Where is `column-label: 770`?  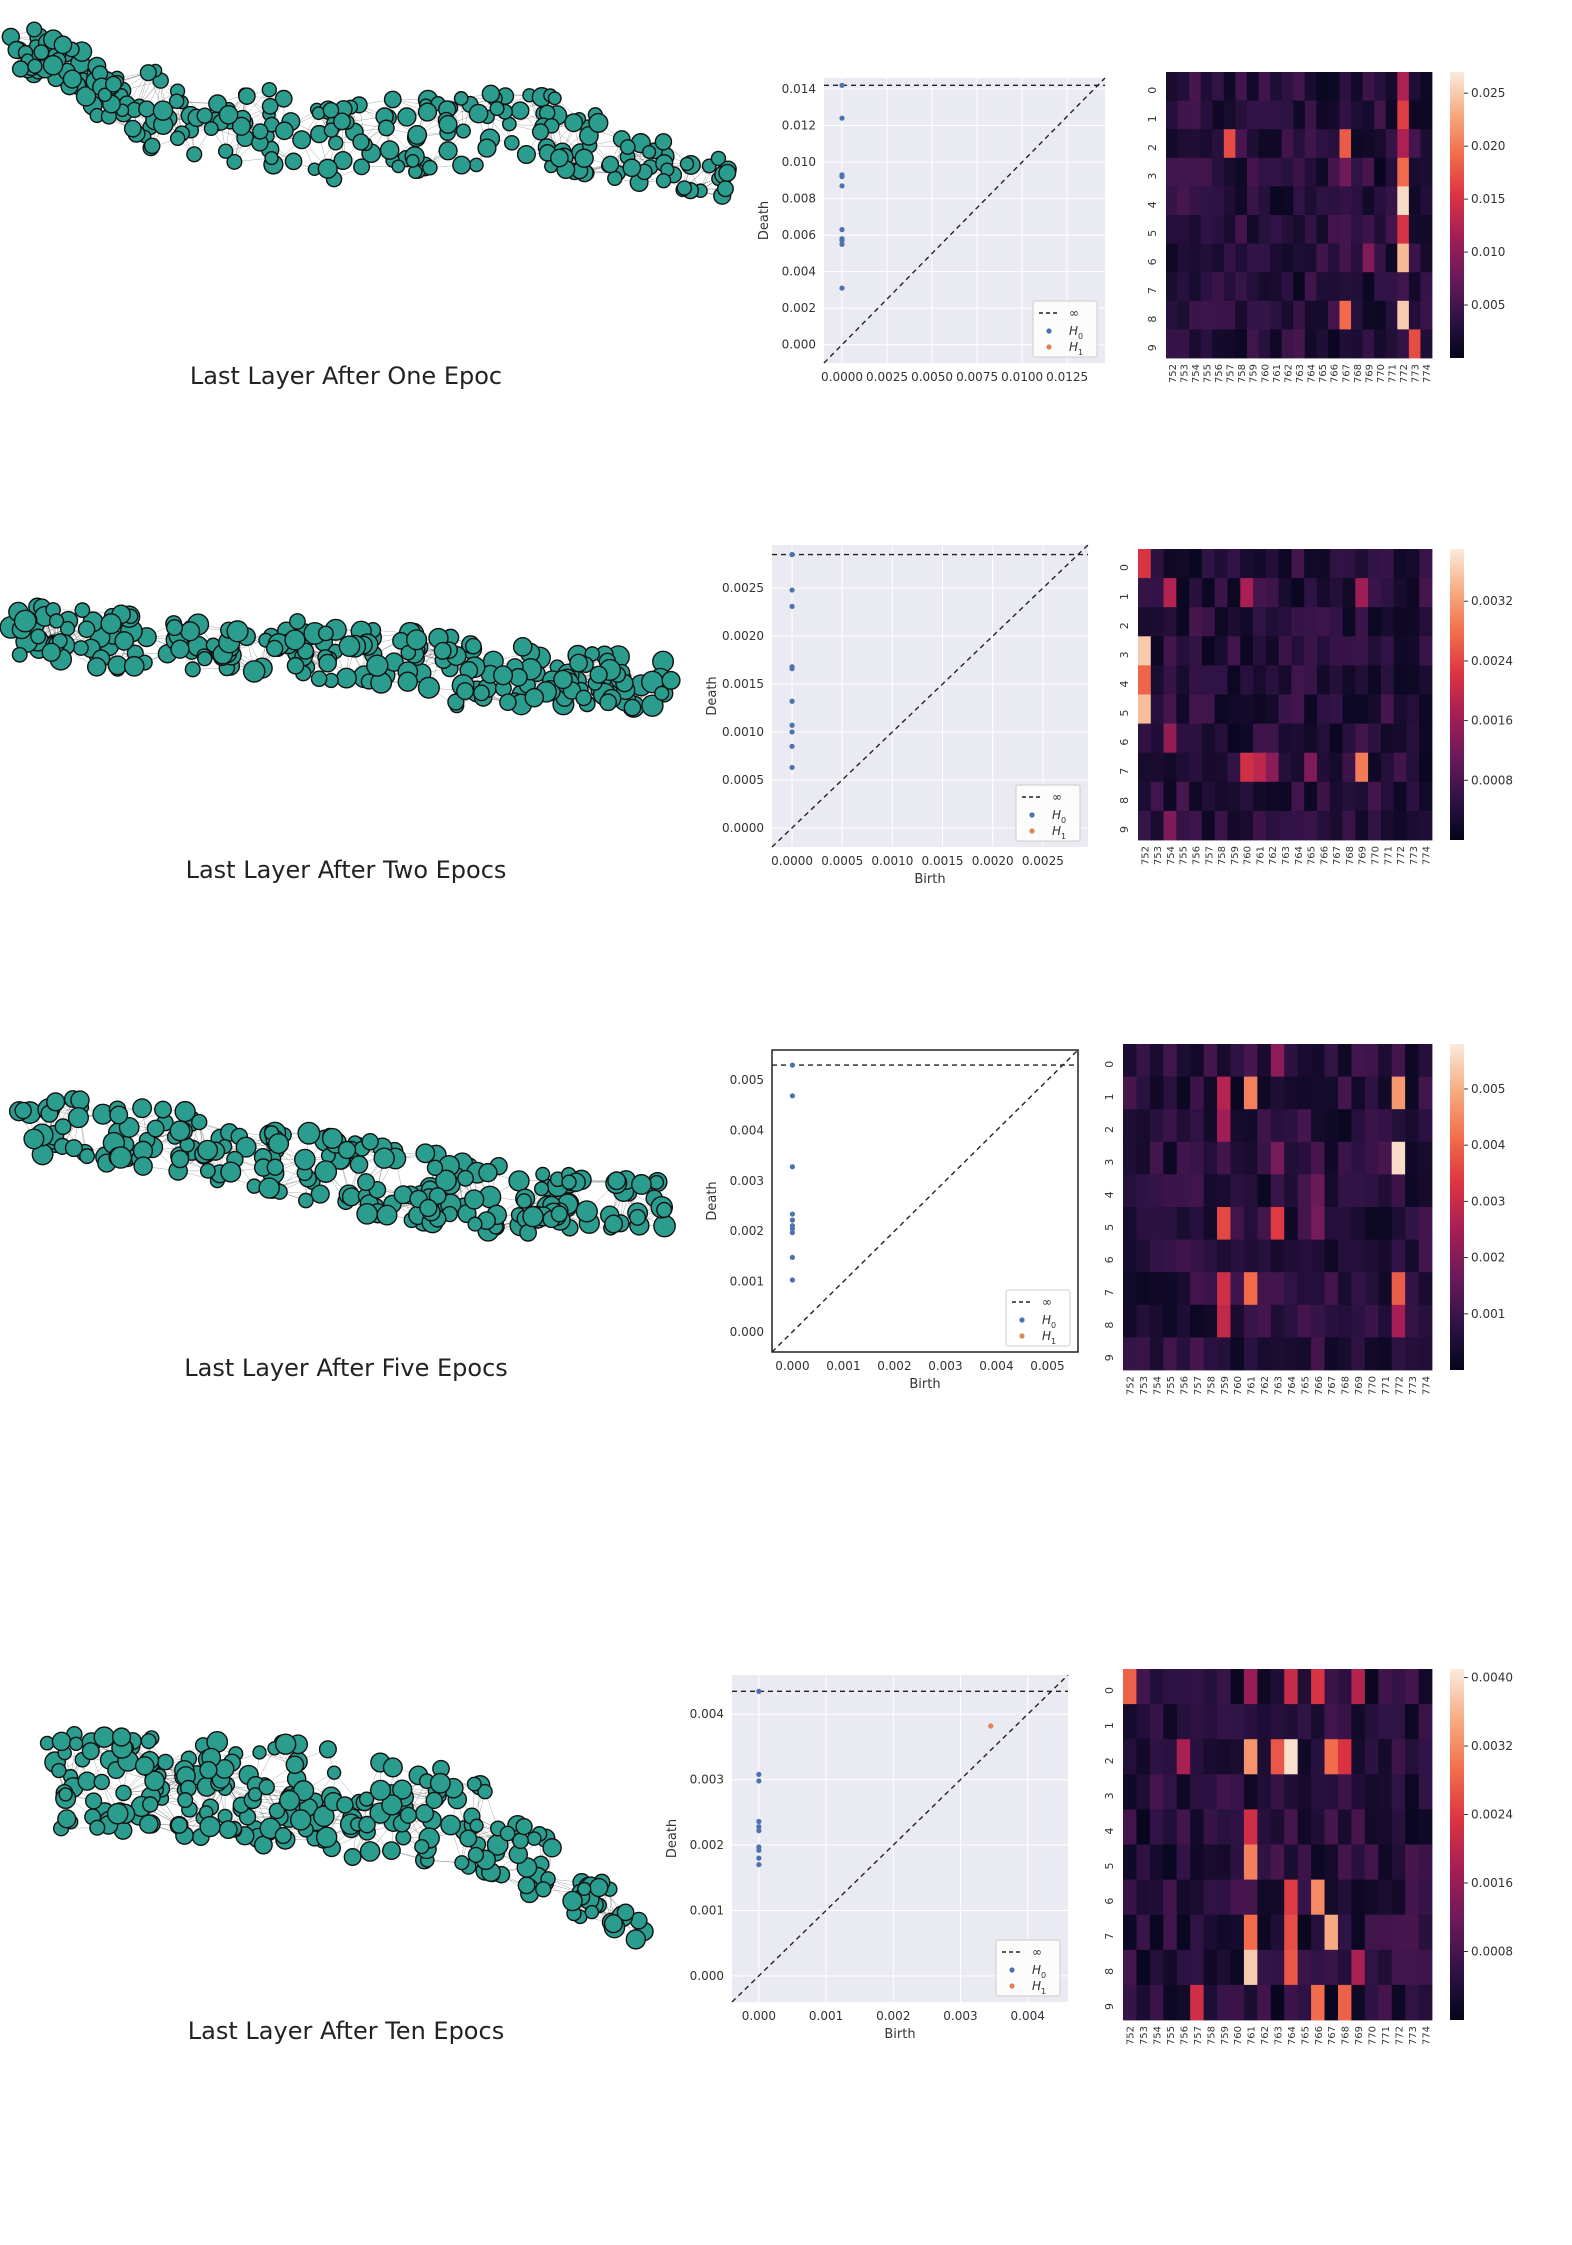
column-label: 770 is located at coordinates (1373, 1385).